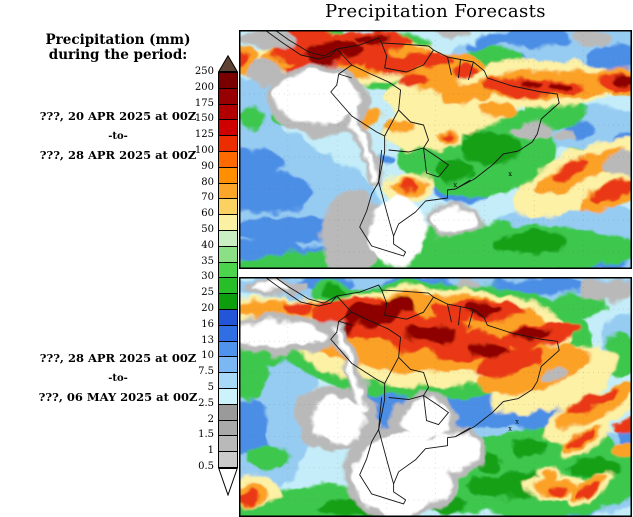  What do you see at coordinates (207, 293) in the screenshot?
I see `colorbar-label: 25` at bounding box center [207, 293].